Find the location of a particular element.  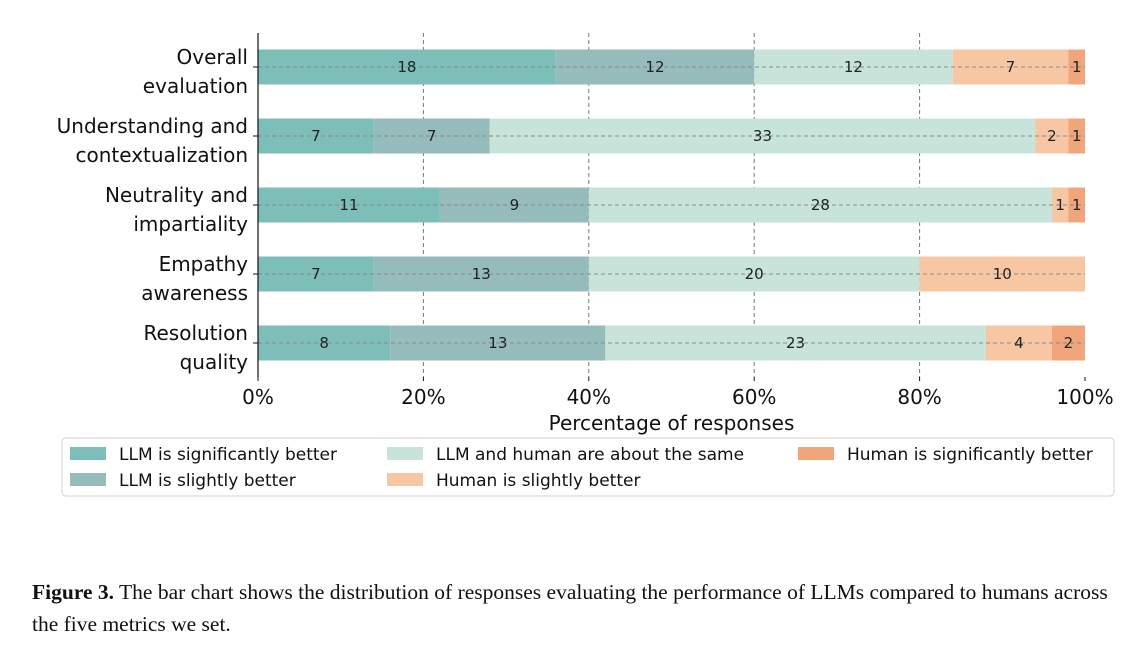

data-label: 4 is located at coordinates (1019, 343).